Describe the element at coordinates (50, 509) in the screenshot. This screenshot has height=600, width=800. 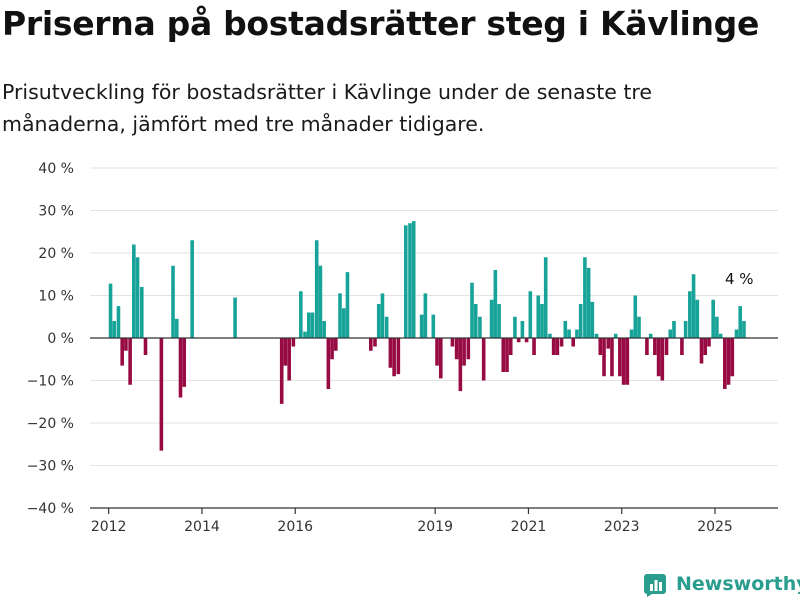
I see `y-tick-label: −40 %` at that location.